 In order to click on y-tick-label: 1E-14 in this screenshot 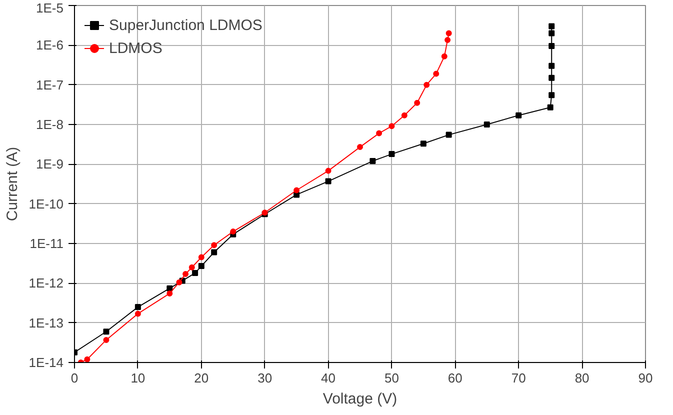, I will do `click(46, 362)`.